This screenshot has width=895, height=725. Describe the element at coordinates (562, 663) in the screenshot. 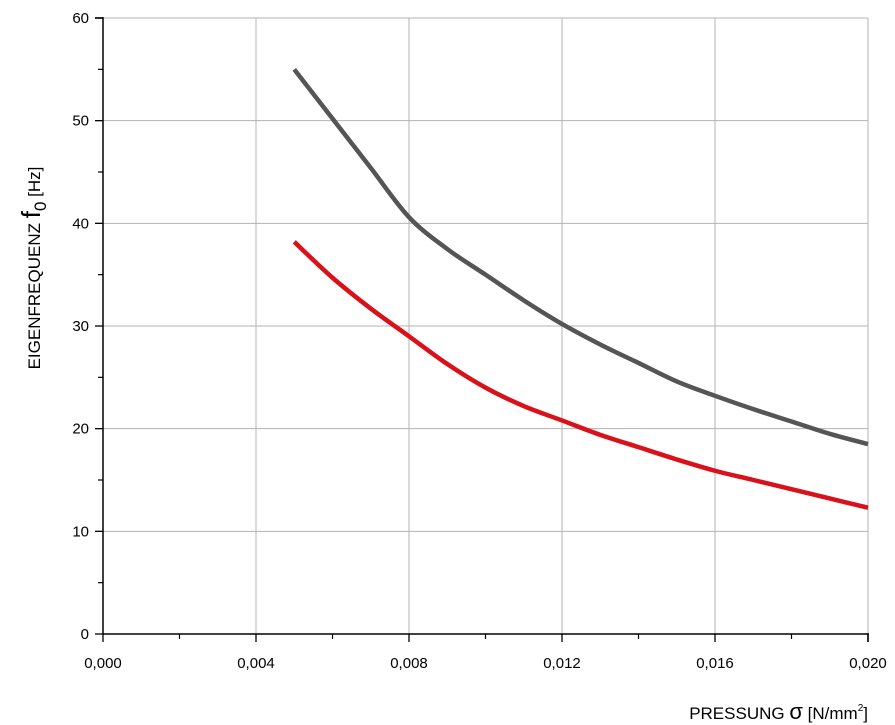

I see `x-tick-label-3: 0,012` at that location.